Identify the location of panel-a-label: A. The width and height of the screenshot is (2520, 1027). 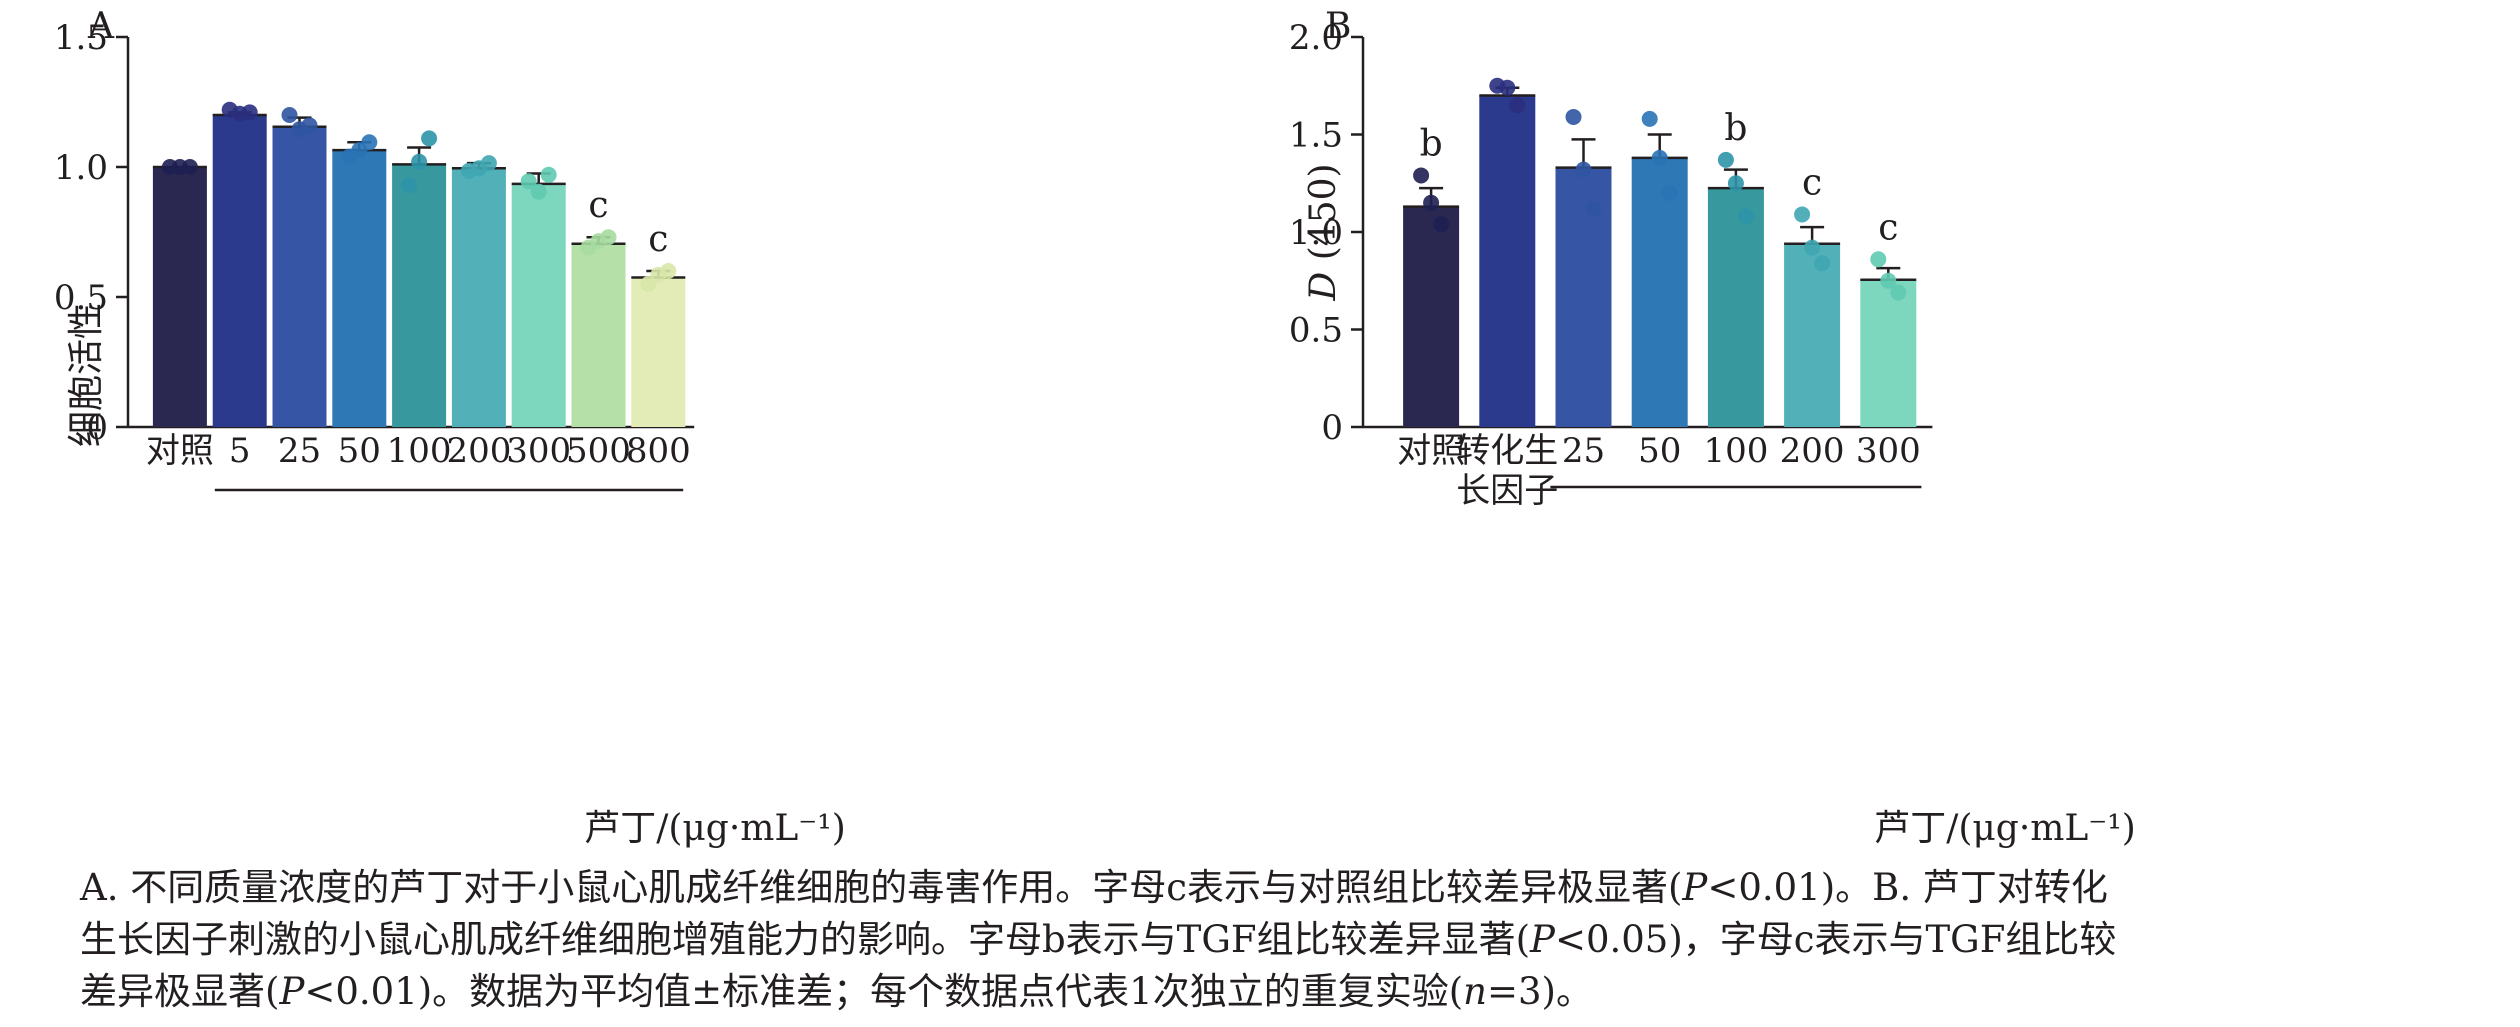
(101, 26).